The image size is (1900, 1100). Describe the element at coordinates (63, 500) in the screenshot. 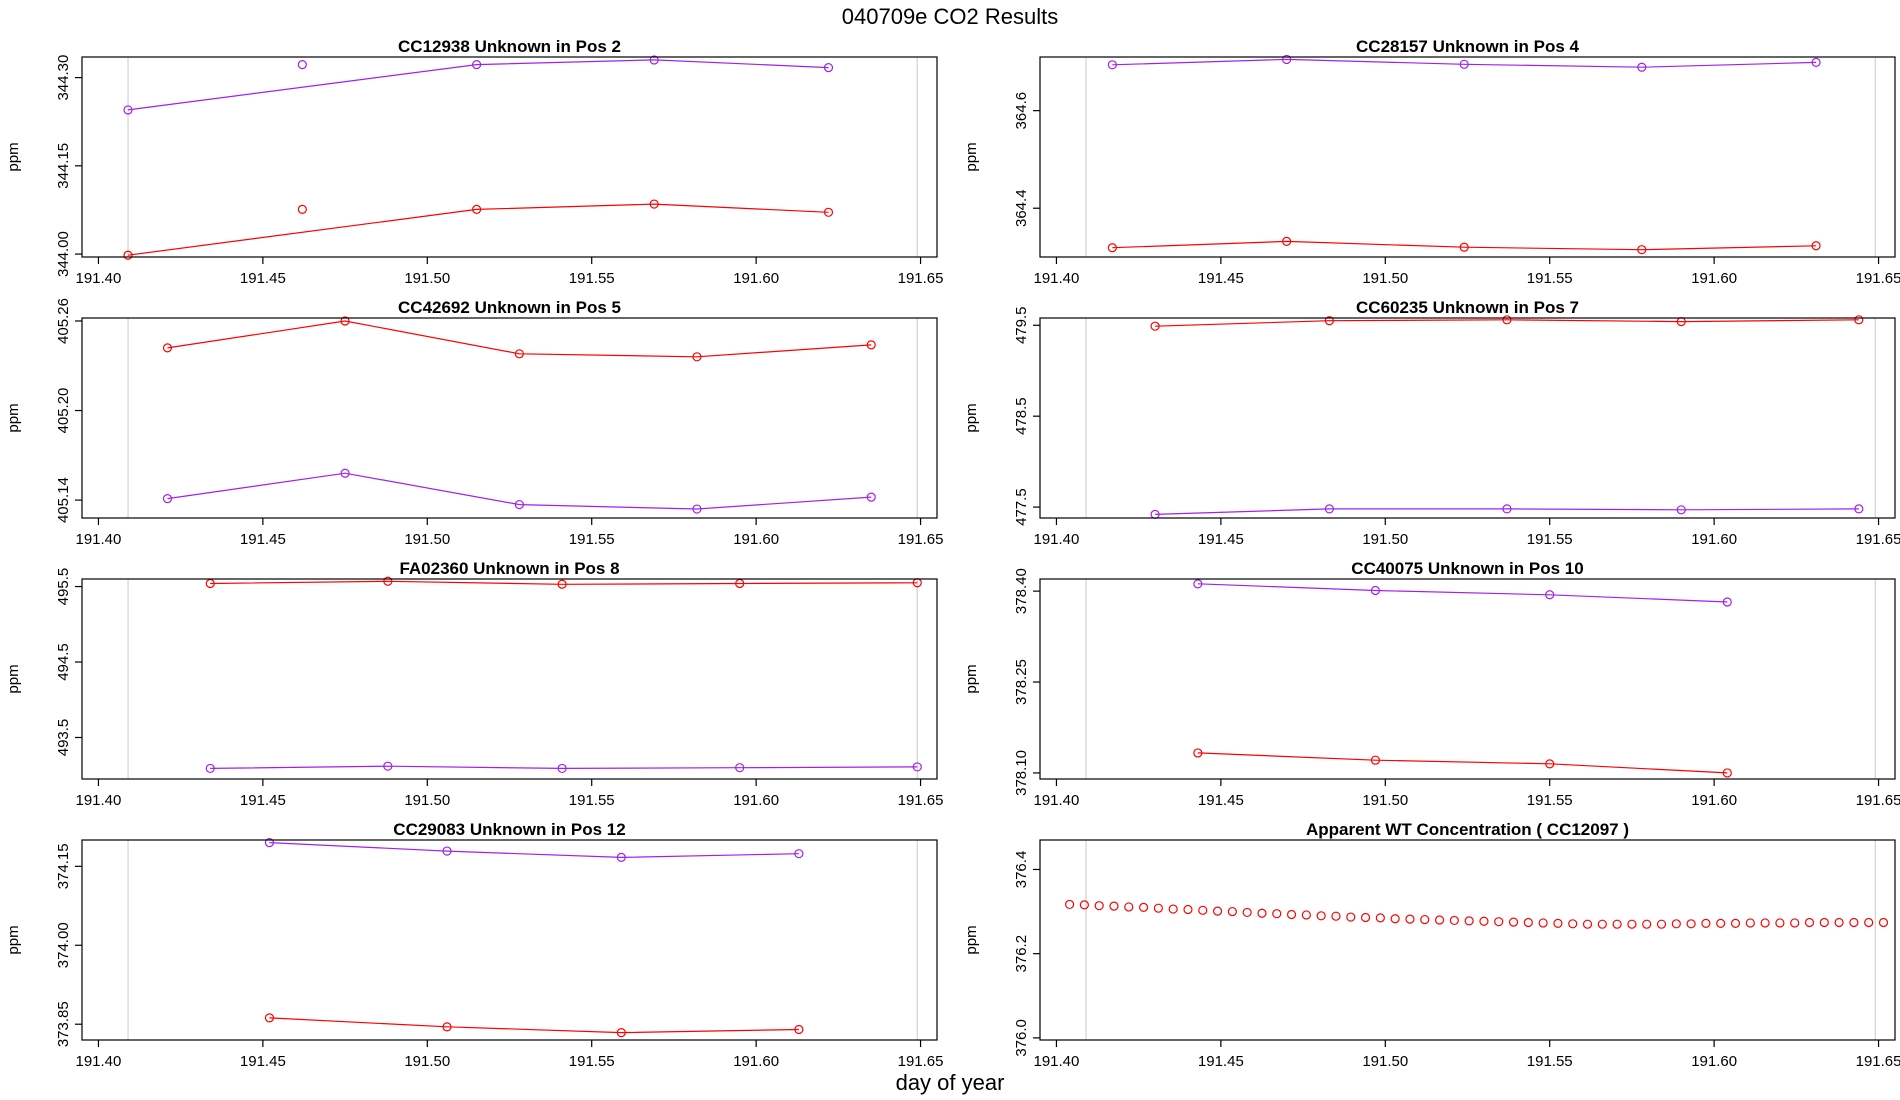

I see `y-tick-label: 405.14` at that location.